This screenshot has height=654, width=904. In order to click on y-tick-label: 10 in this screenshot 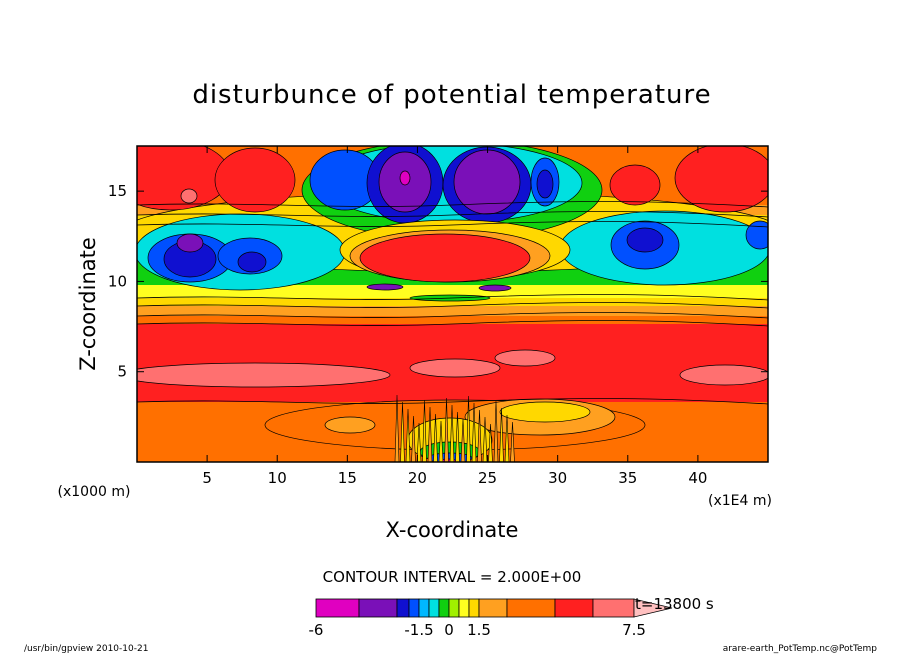, I will do `click(117, 281)`.